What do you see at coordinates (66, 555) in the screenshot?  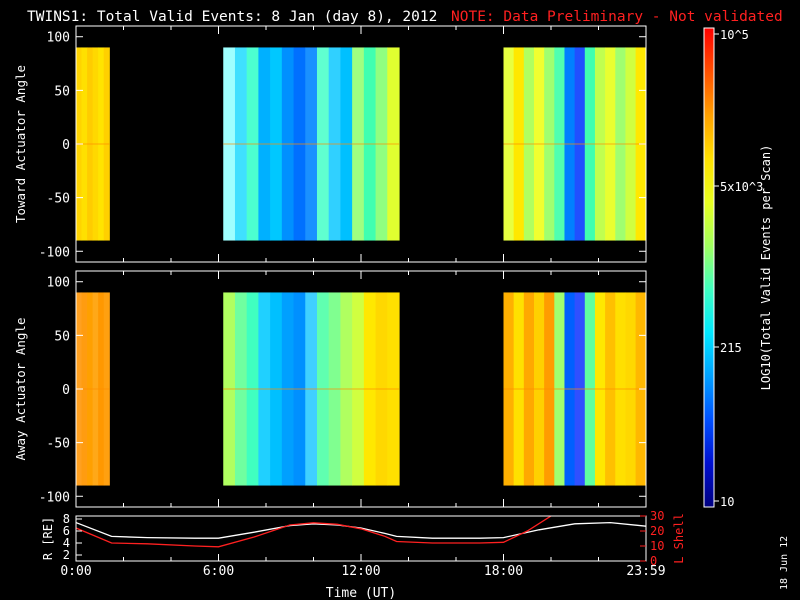 I see `y-tick-label: 2` at bounding box center [66, 555].